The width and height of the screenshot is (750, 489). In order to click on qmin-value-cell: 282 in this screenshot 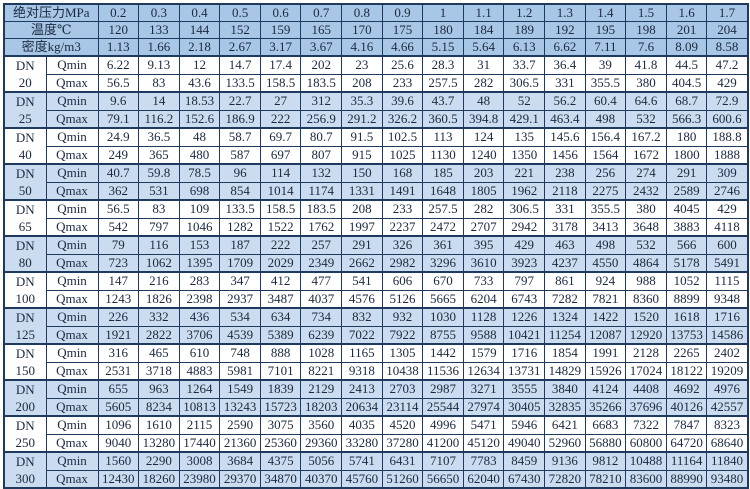, I will do `click(483, 209)`.